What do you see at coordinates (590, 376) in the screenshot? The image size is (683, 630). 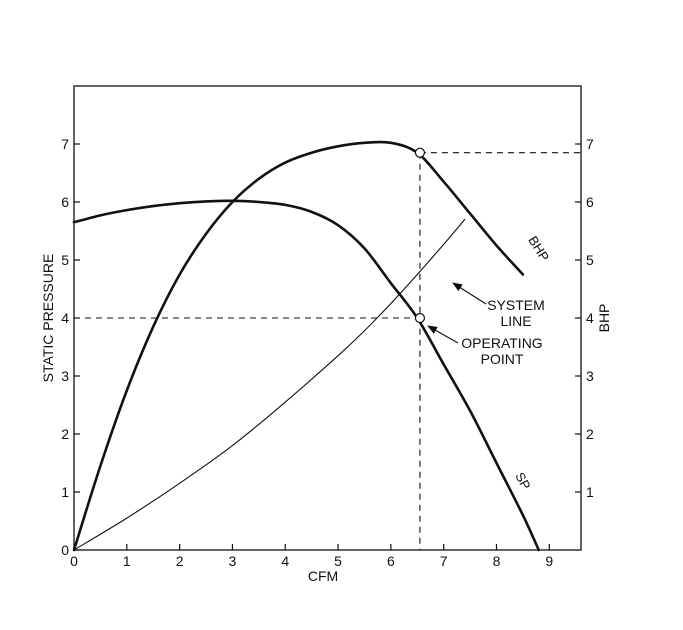 I see `y2-tick-label: 3` at bounding box center [590, 376].